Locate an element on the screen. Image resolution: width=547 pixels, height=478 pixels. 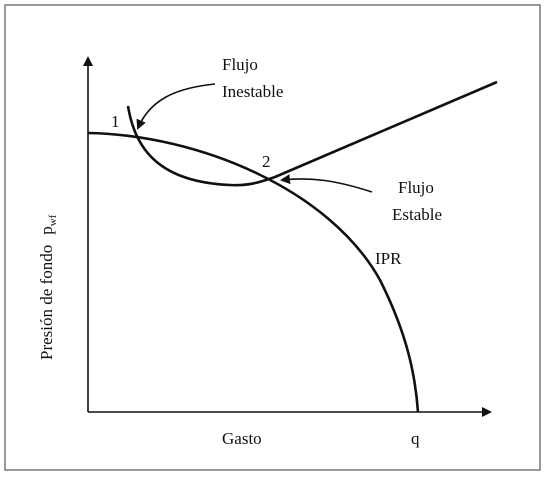
label: Inestable is located at coordinates (252, 91).